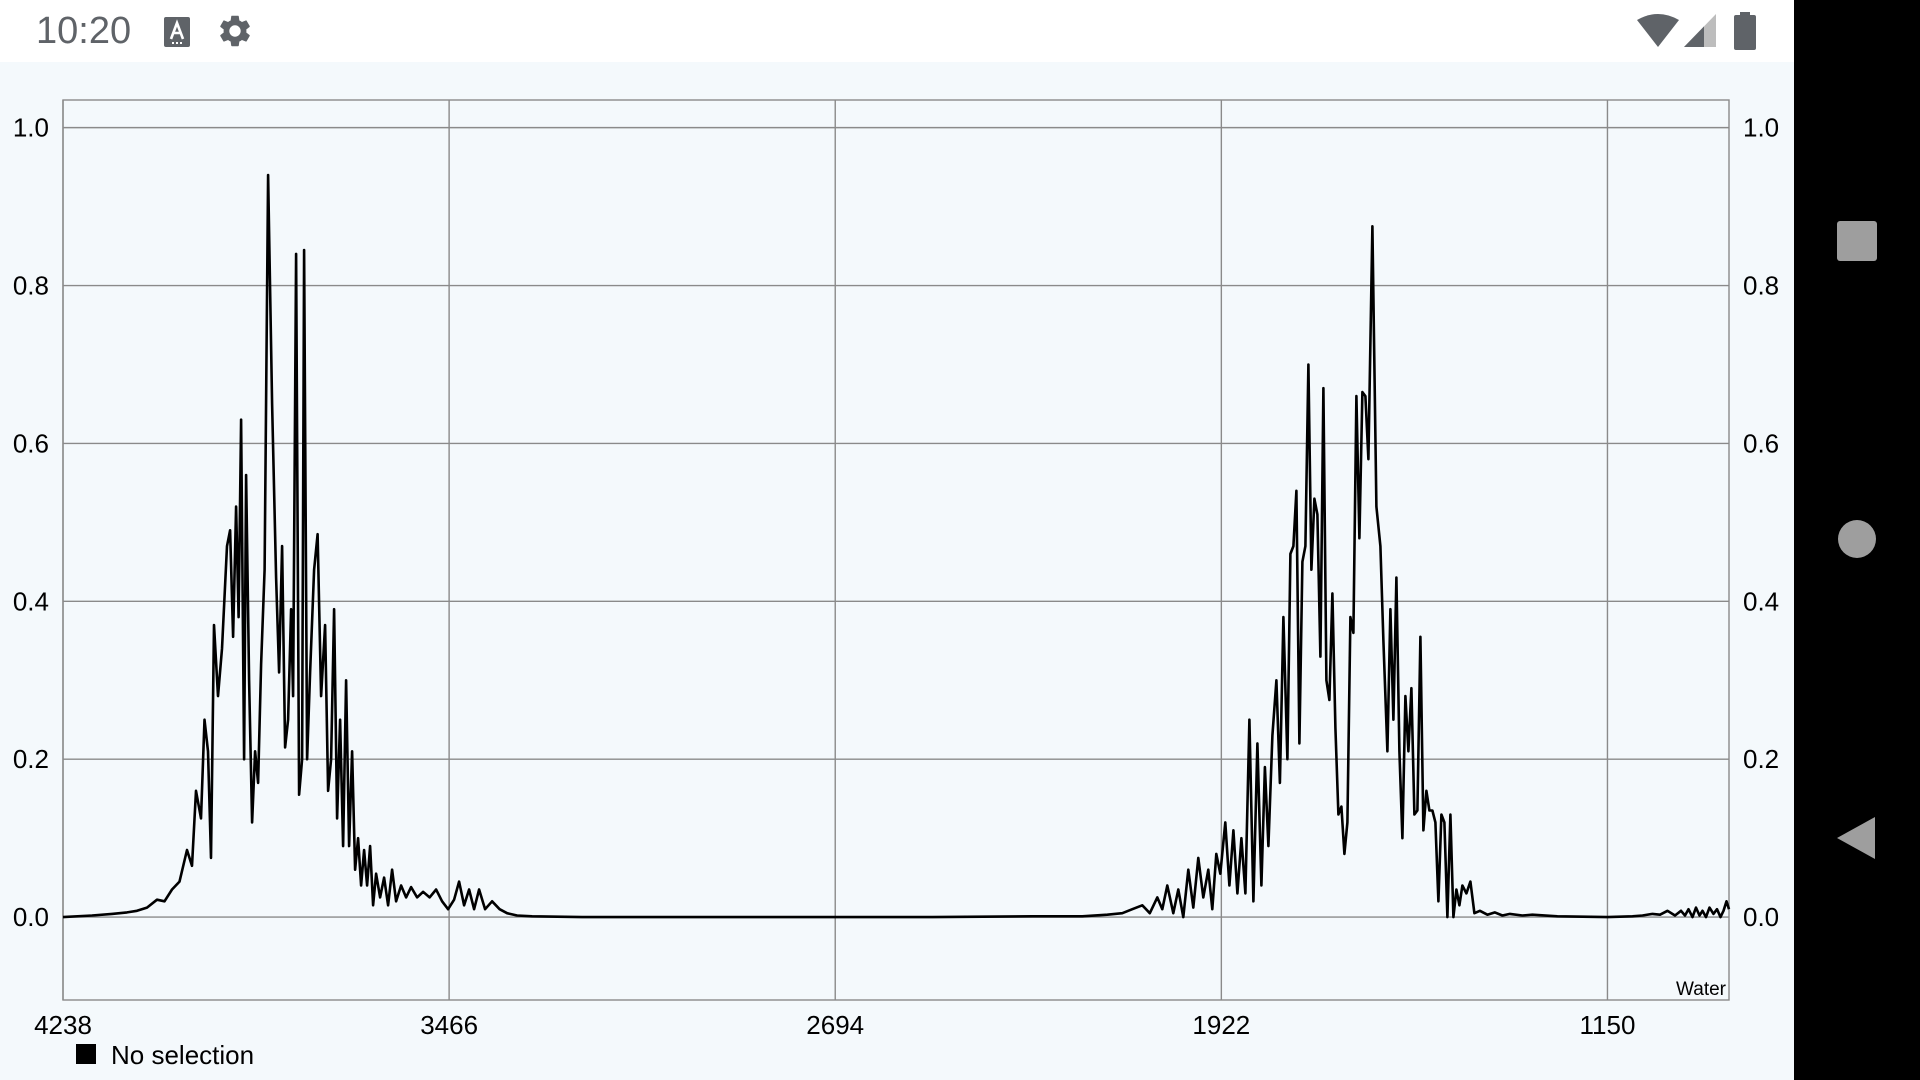 This screenshot has width=1920, height=1080. Describe the element at coordinates (31, 443) in the screenshot. I see `y-tick-label-left: 0.6` at that location.